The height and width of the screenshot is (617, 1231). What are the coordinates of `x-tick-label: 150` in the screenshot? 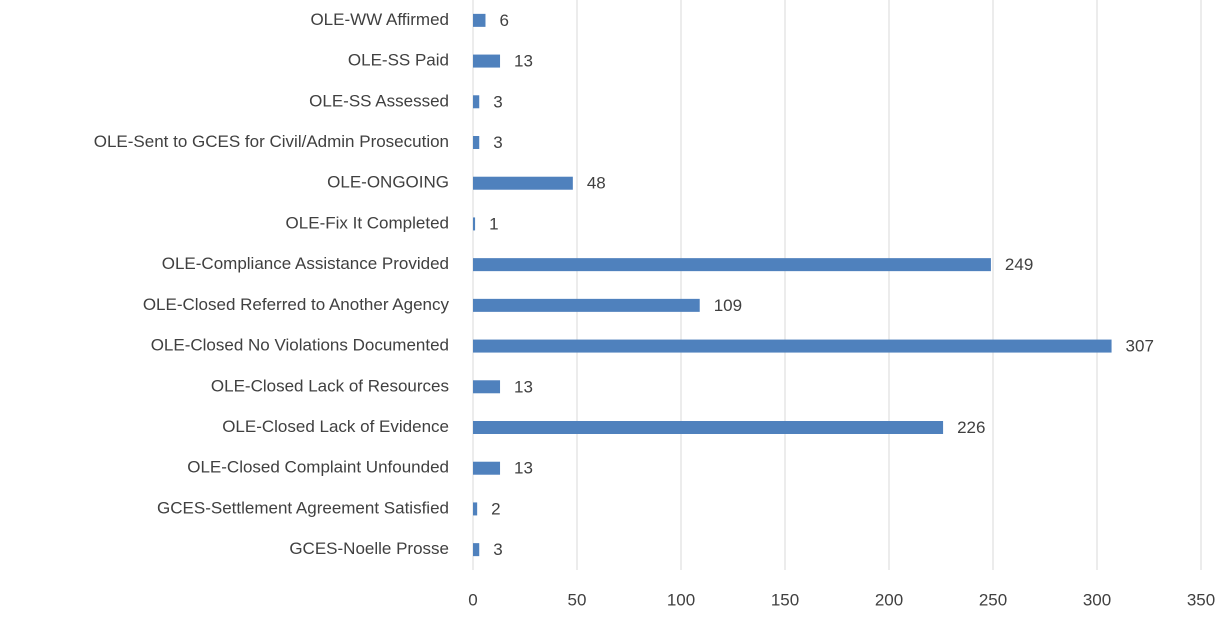 It's located at (785, 599).